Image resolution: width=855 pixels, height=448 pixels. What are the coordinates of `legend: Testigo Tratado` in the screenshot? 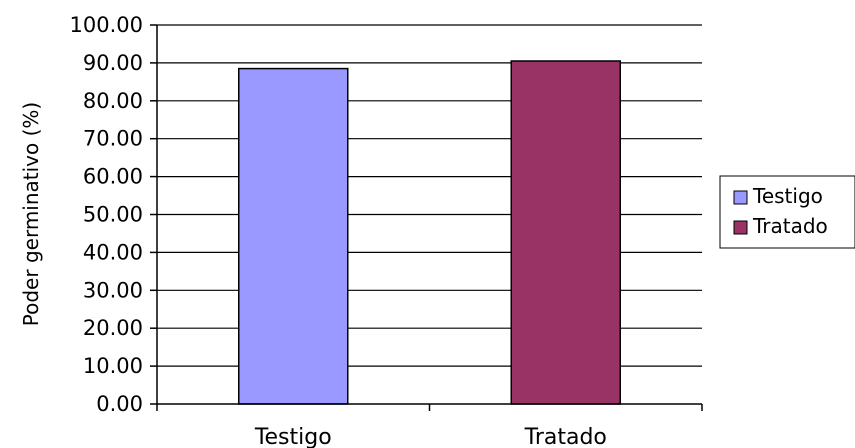 It's located at (787, 212).